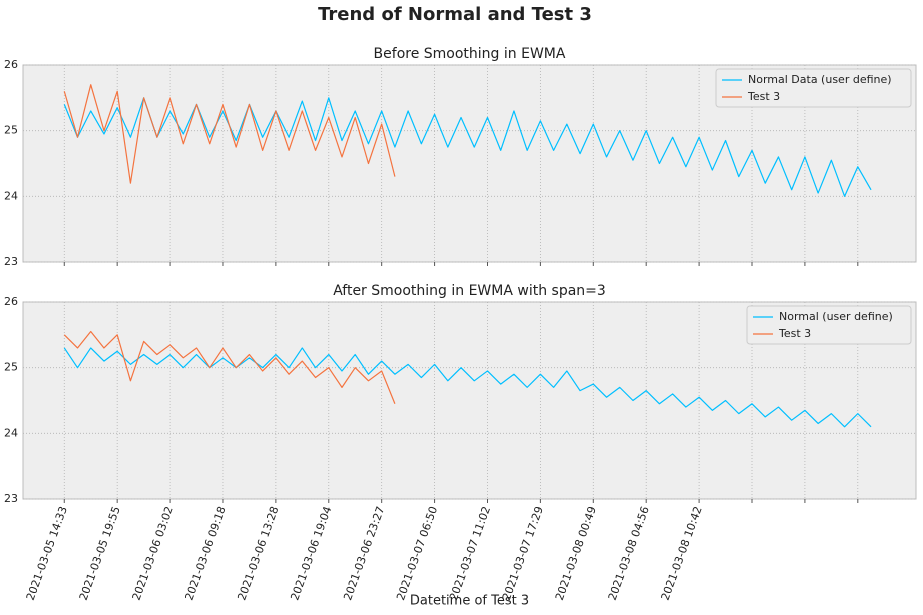 This screenshot has width=923, height=615. Describe the element at coordinates (576, 554) in the screenshot. I see `x-tick-label: 2021-03-08 00:49` at that location.